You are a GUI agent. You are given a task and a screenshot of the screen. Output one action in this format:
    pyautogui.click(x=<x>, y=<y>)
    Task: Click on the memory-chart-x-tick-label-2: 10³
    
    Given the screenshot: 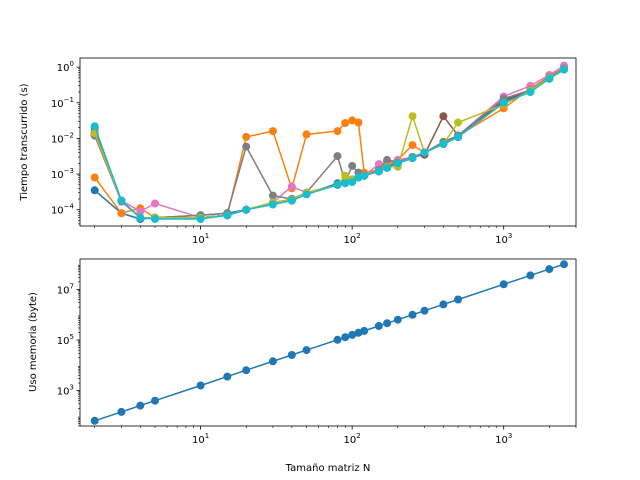 What is the action you would take?
    pyautogui.click(x=503, y=439)
    